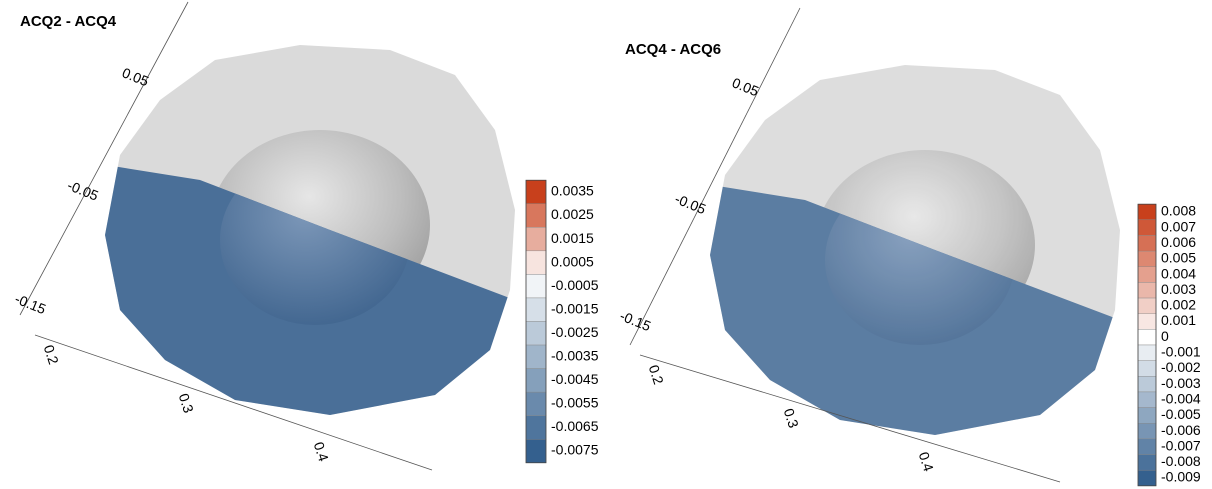 The width and height of the screenshot is (1212, 489). I want to click on colorbar-label: 0.005, so click(1178, 258).